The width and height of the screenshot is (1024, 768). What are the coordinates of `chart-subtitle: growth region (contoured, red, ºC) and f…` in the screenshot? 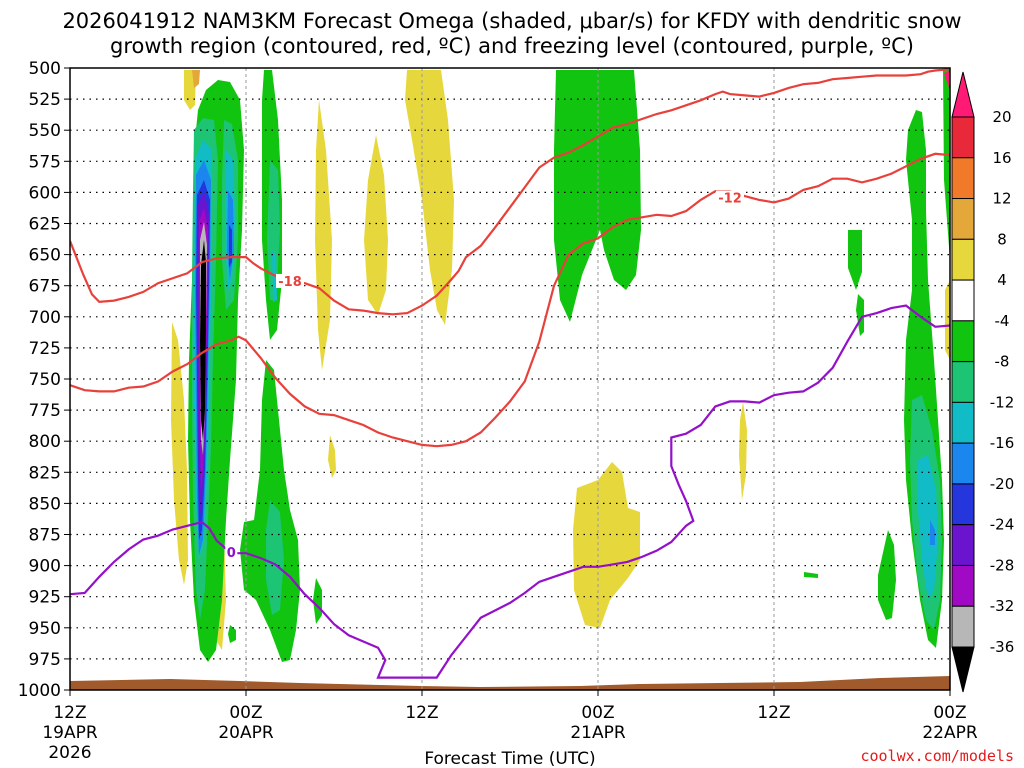 It's located at (512, 46).